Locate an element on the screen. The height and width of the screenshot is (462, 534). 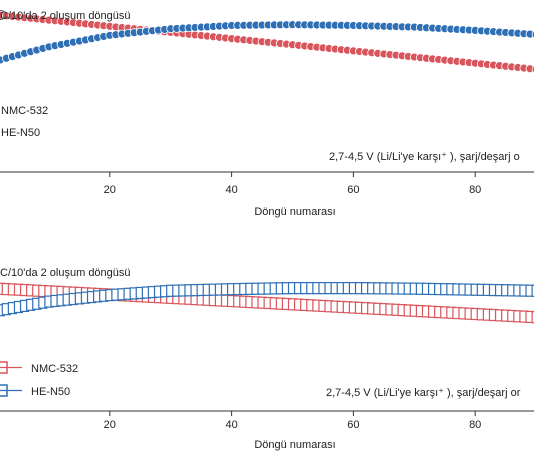
bottom-x-axis-label: Döngü numarası is located at coordinates (294, 445).